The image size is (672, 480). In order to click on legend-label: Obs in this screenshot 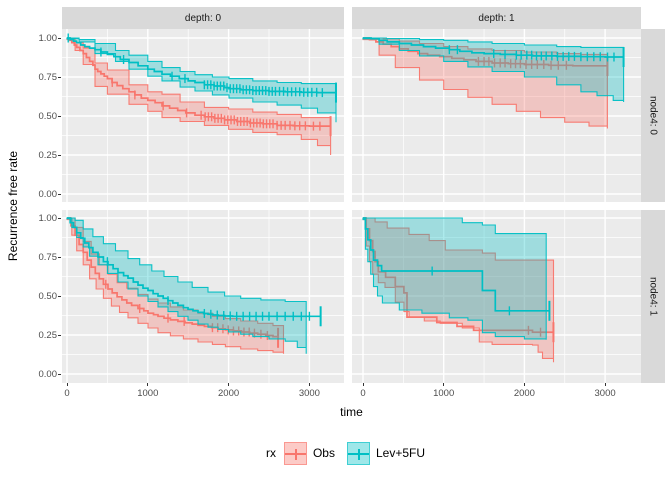, I will do `click(323, 453)`.